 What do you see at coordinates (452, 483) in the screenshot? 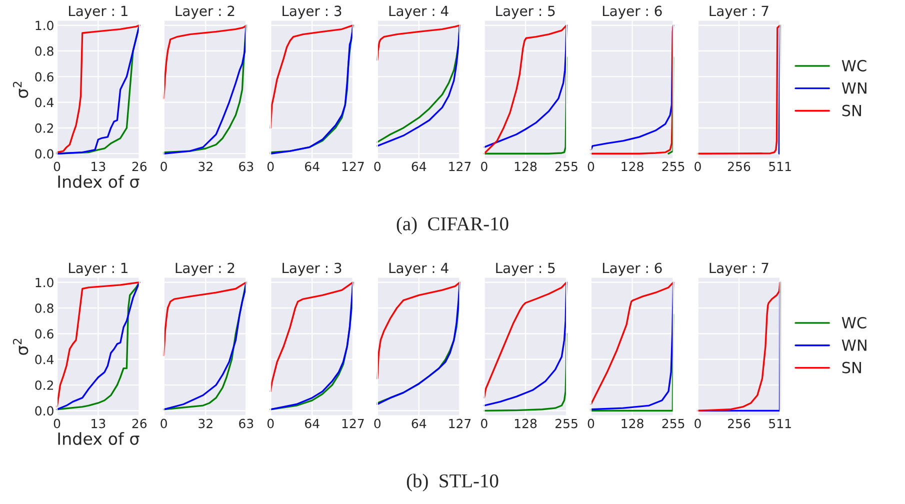
I see `text: (b) STL-10` at bounding box center [452, 483].